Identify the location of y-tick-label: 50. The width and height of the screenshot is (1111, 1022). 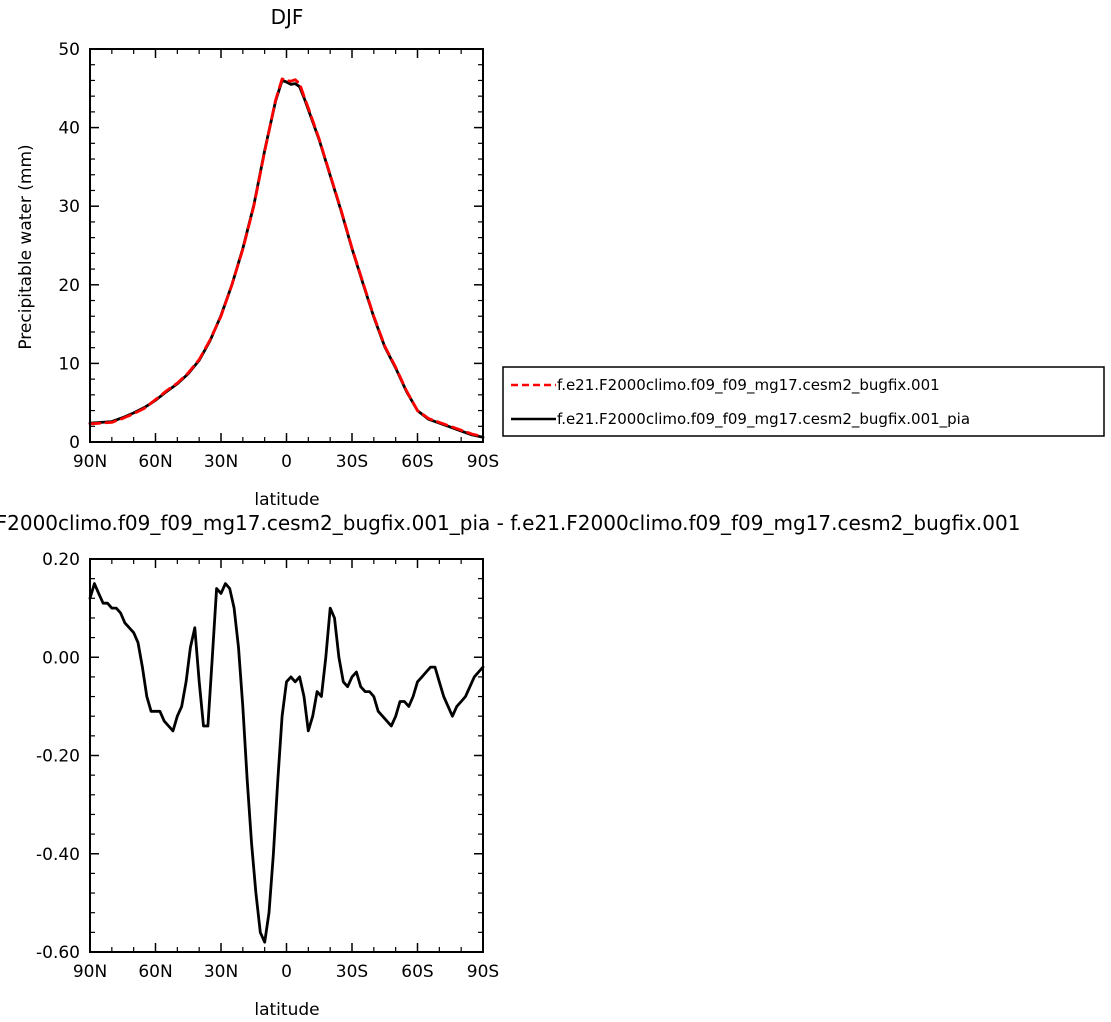
(69, 50).